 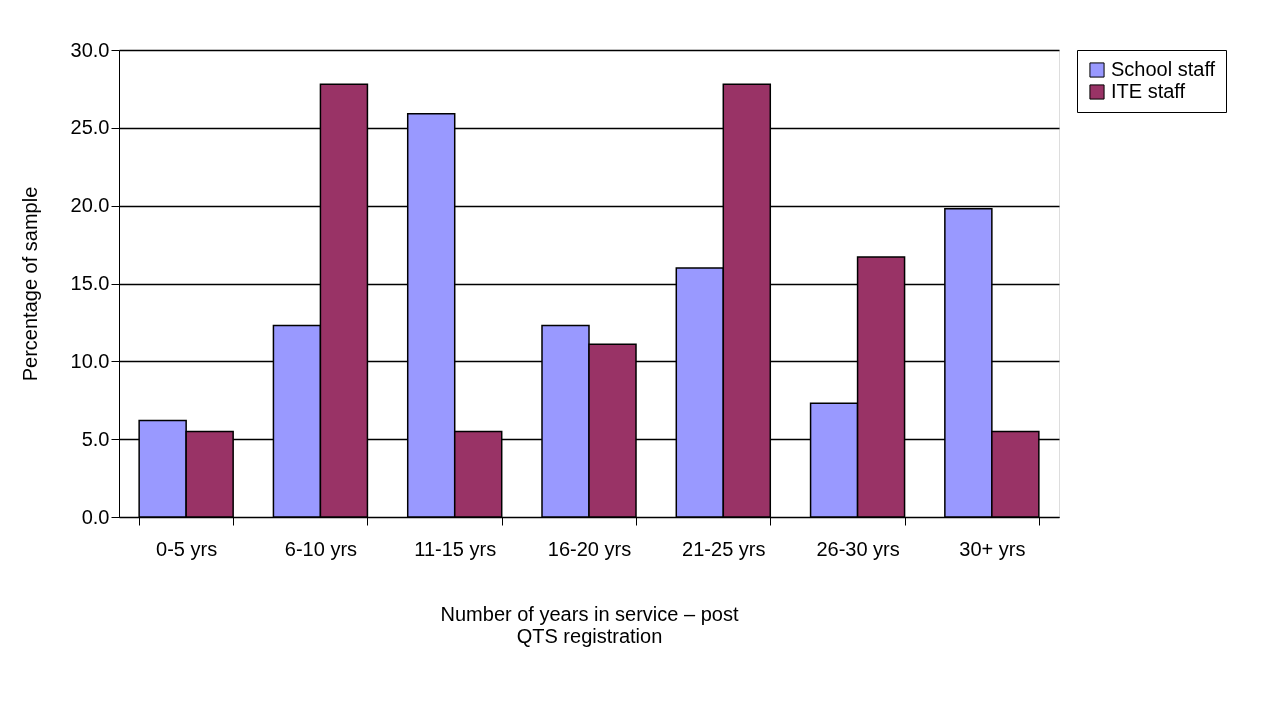 I want to click on legend-label: School staff, so click(x=1163, y=69).